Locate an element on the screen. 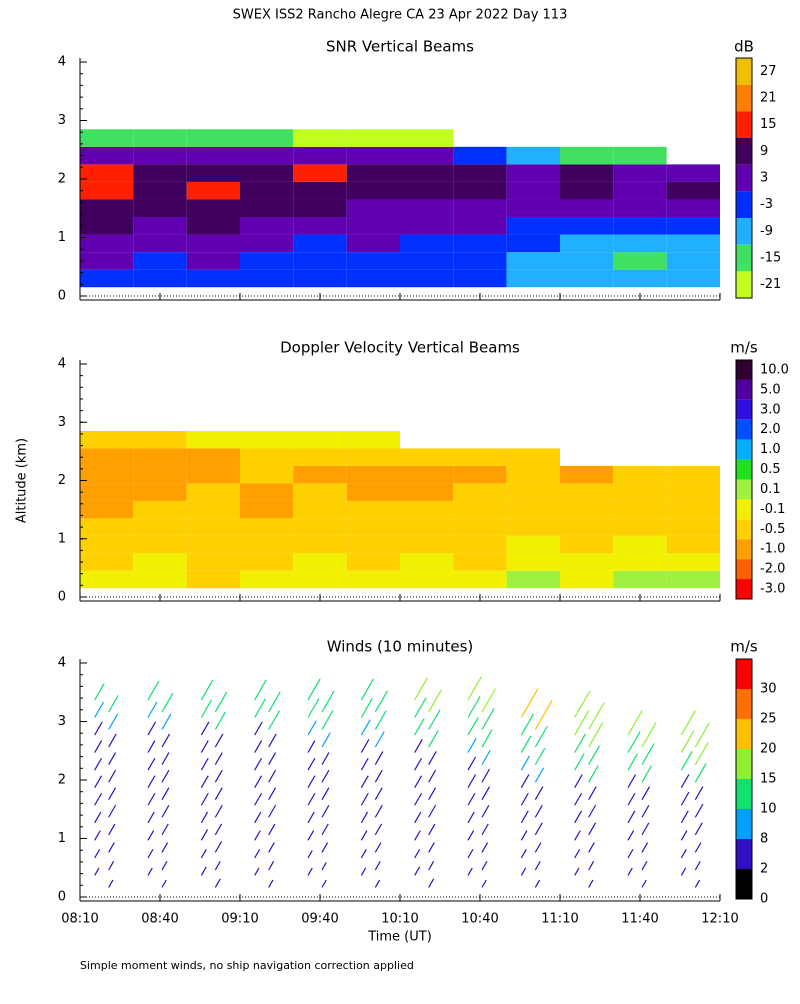 The image size is (800, 1004). colorbar-label: 2 is located at coordinates (764, 869).